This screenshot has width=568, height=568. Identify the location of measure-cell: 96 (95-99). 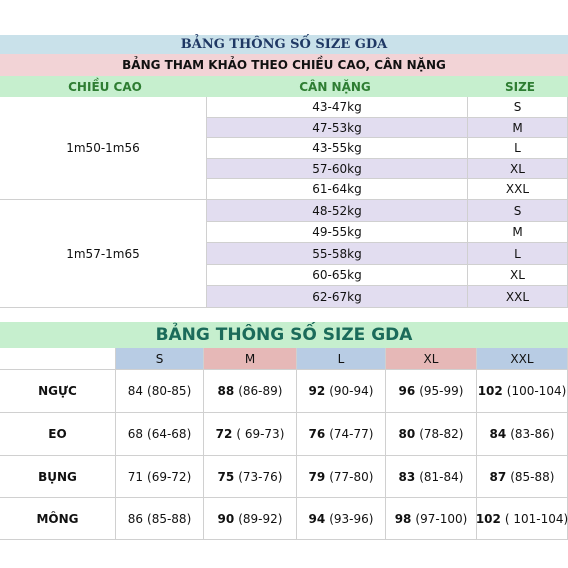
(431, 391).